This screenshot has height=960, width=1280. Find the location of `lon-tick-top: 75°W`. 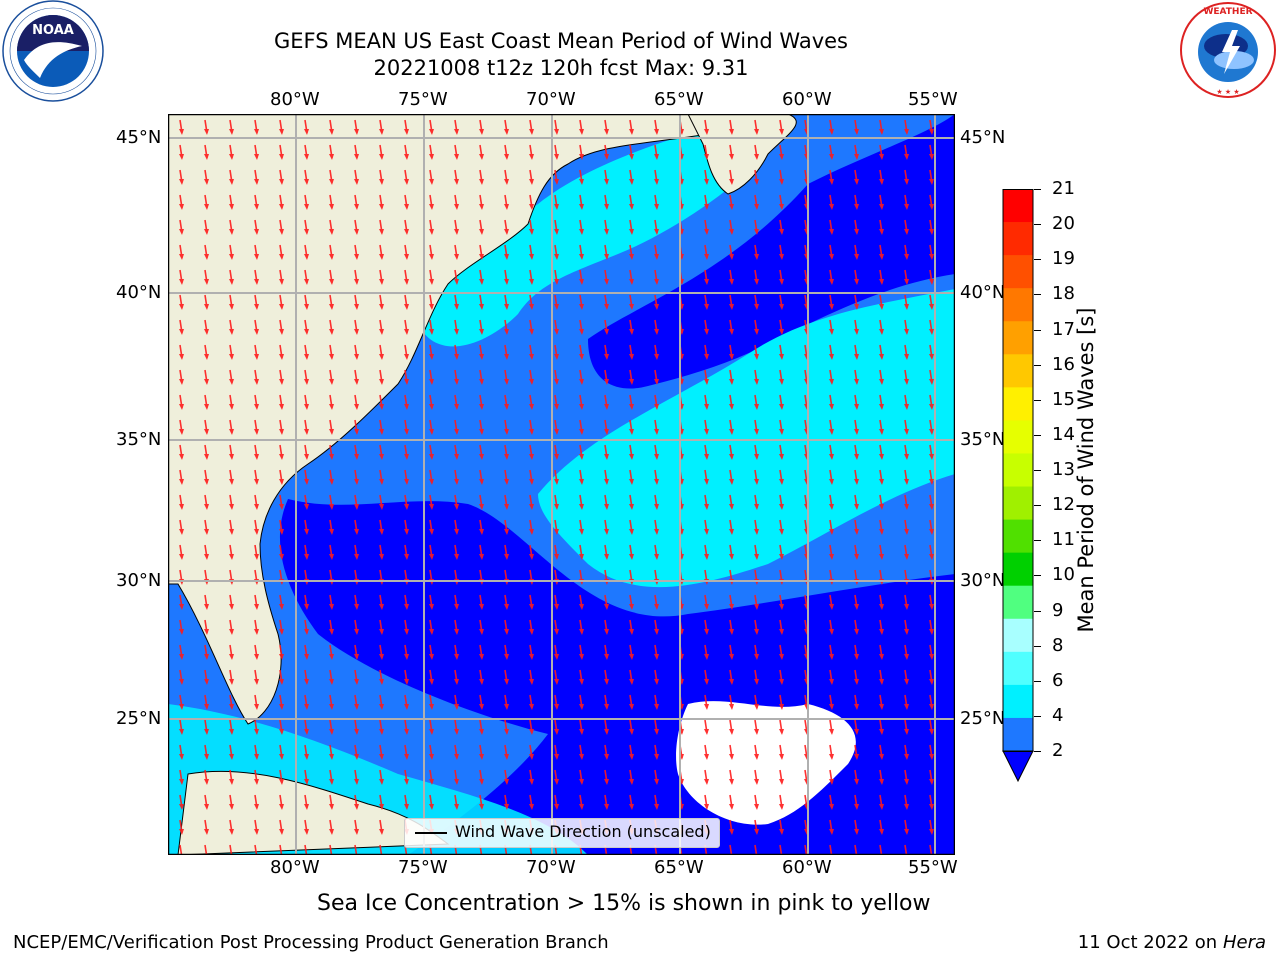

lon-tick-top: 75°W is located at coordinates (423, 99).